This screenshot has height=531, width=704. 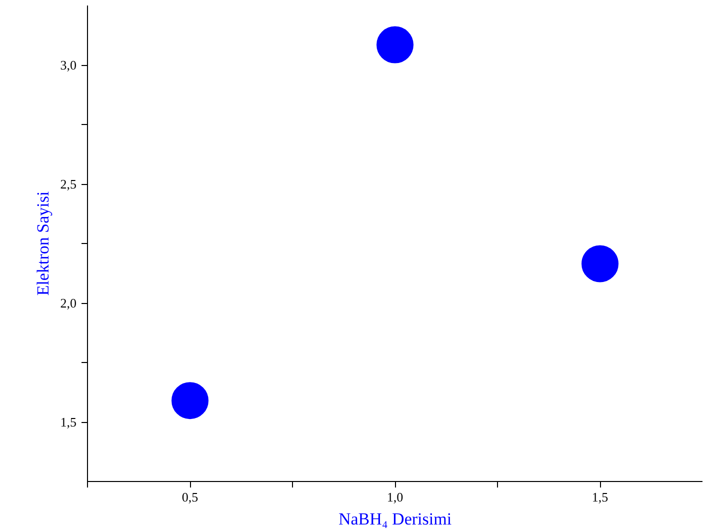 I want to click on x-tick-label: 1,0, so click(x=395, y=497).